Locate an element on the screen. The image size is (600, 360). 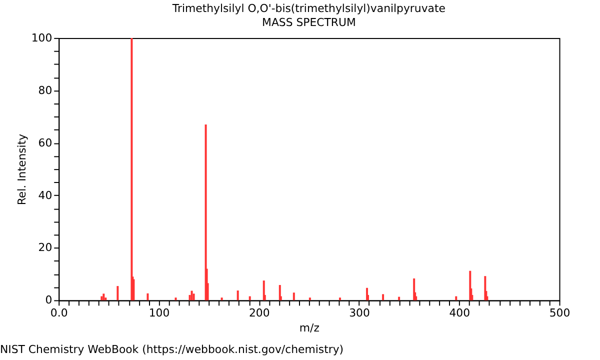
x-tick-label: 0.0 is located at coordinates (59, 313).